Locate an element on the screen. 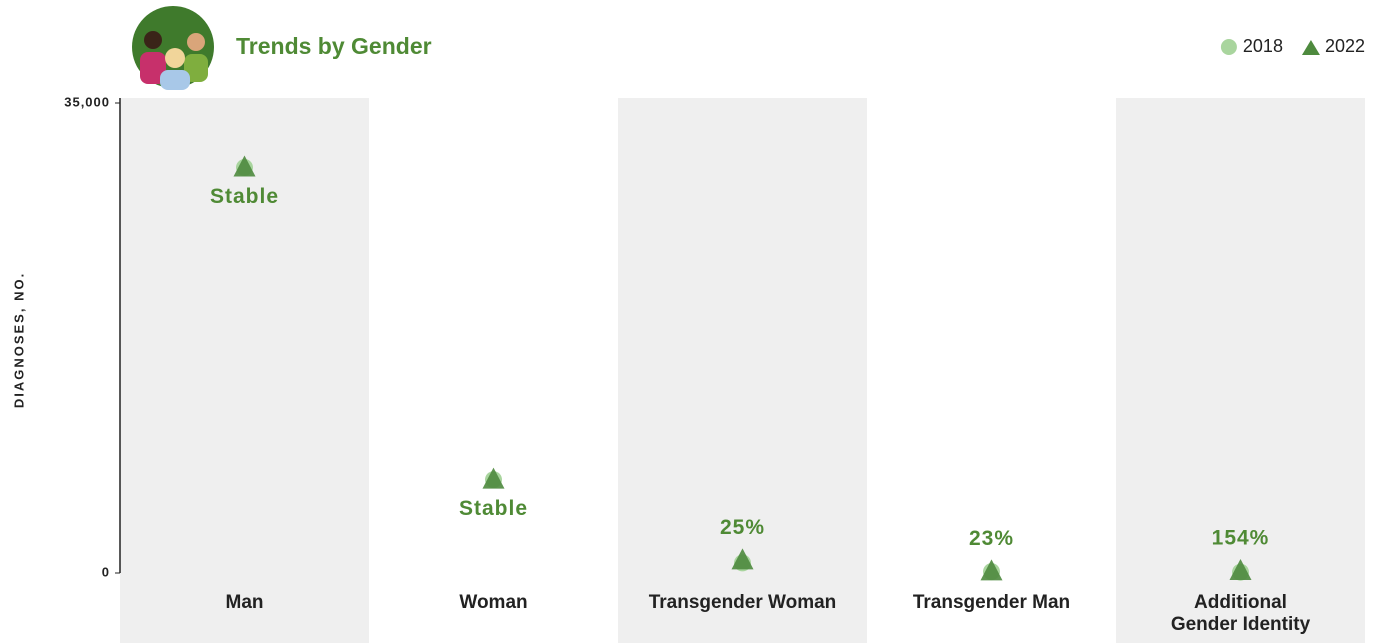 The image size is (1381, 643). x-tick-label: Transgender Man is located at coordinates (991, 602).